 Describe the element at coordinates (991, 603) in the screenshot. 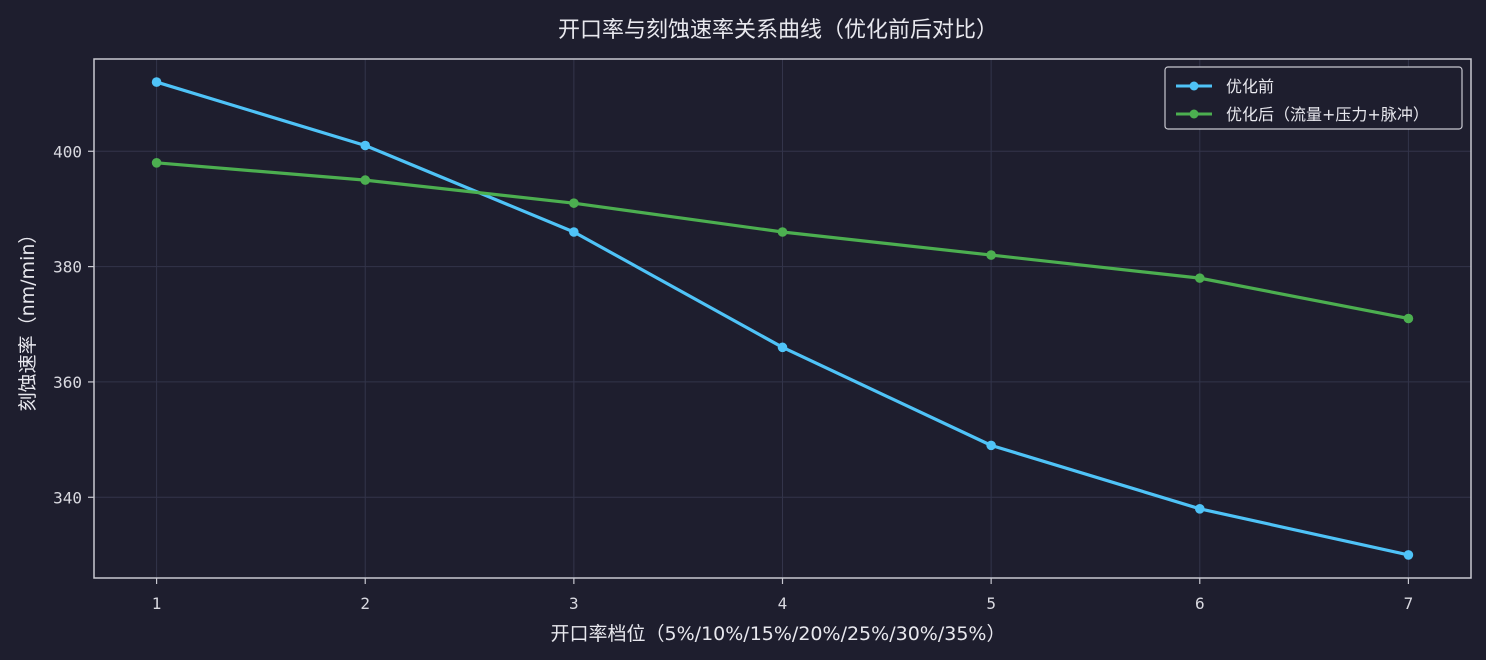

I see `x-tick-label: 5` at that location.